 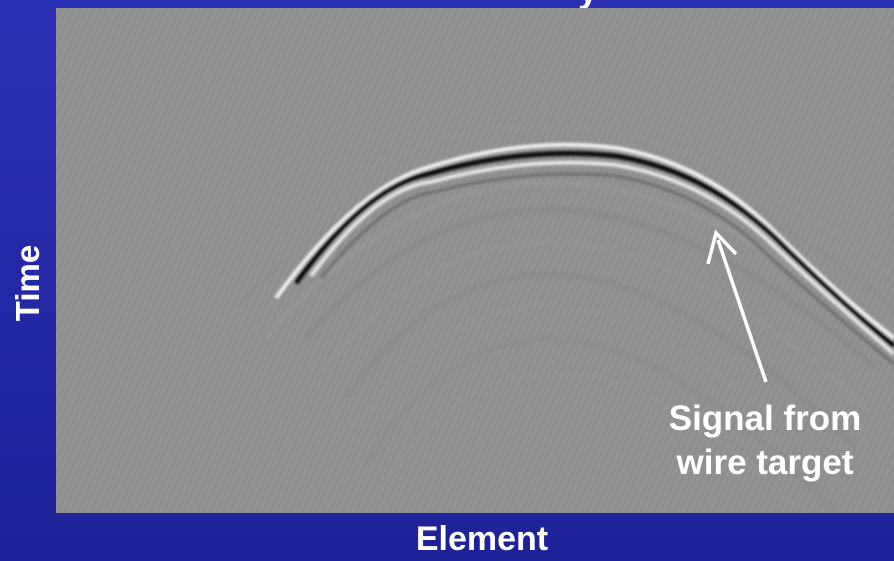 What do you see at coordinates (447, 5) in the screenshot?
I see `slide-title-fragment: y` at bounding box center [447, 5].